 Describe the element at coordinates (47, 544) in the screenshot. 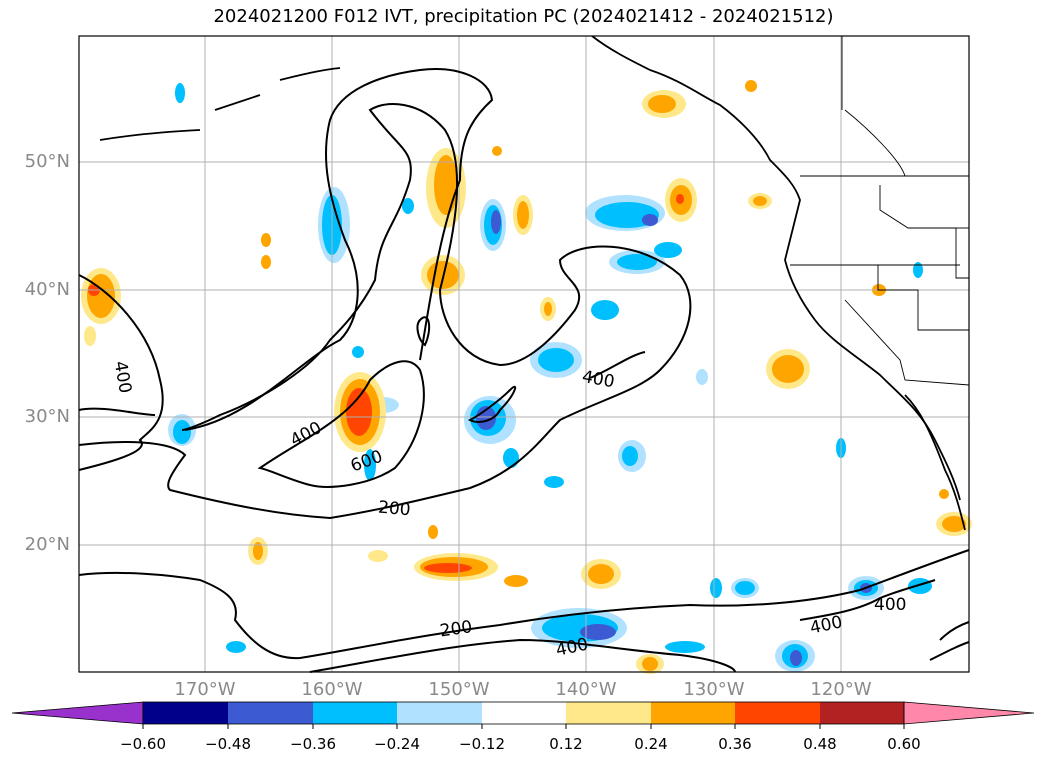

I see `lat-label: 20°N` at that location.